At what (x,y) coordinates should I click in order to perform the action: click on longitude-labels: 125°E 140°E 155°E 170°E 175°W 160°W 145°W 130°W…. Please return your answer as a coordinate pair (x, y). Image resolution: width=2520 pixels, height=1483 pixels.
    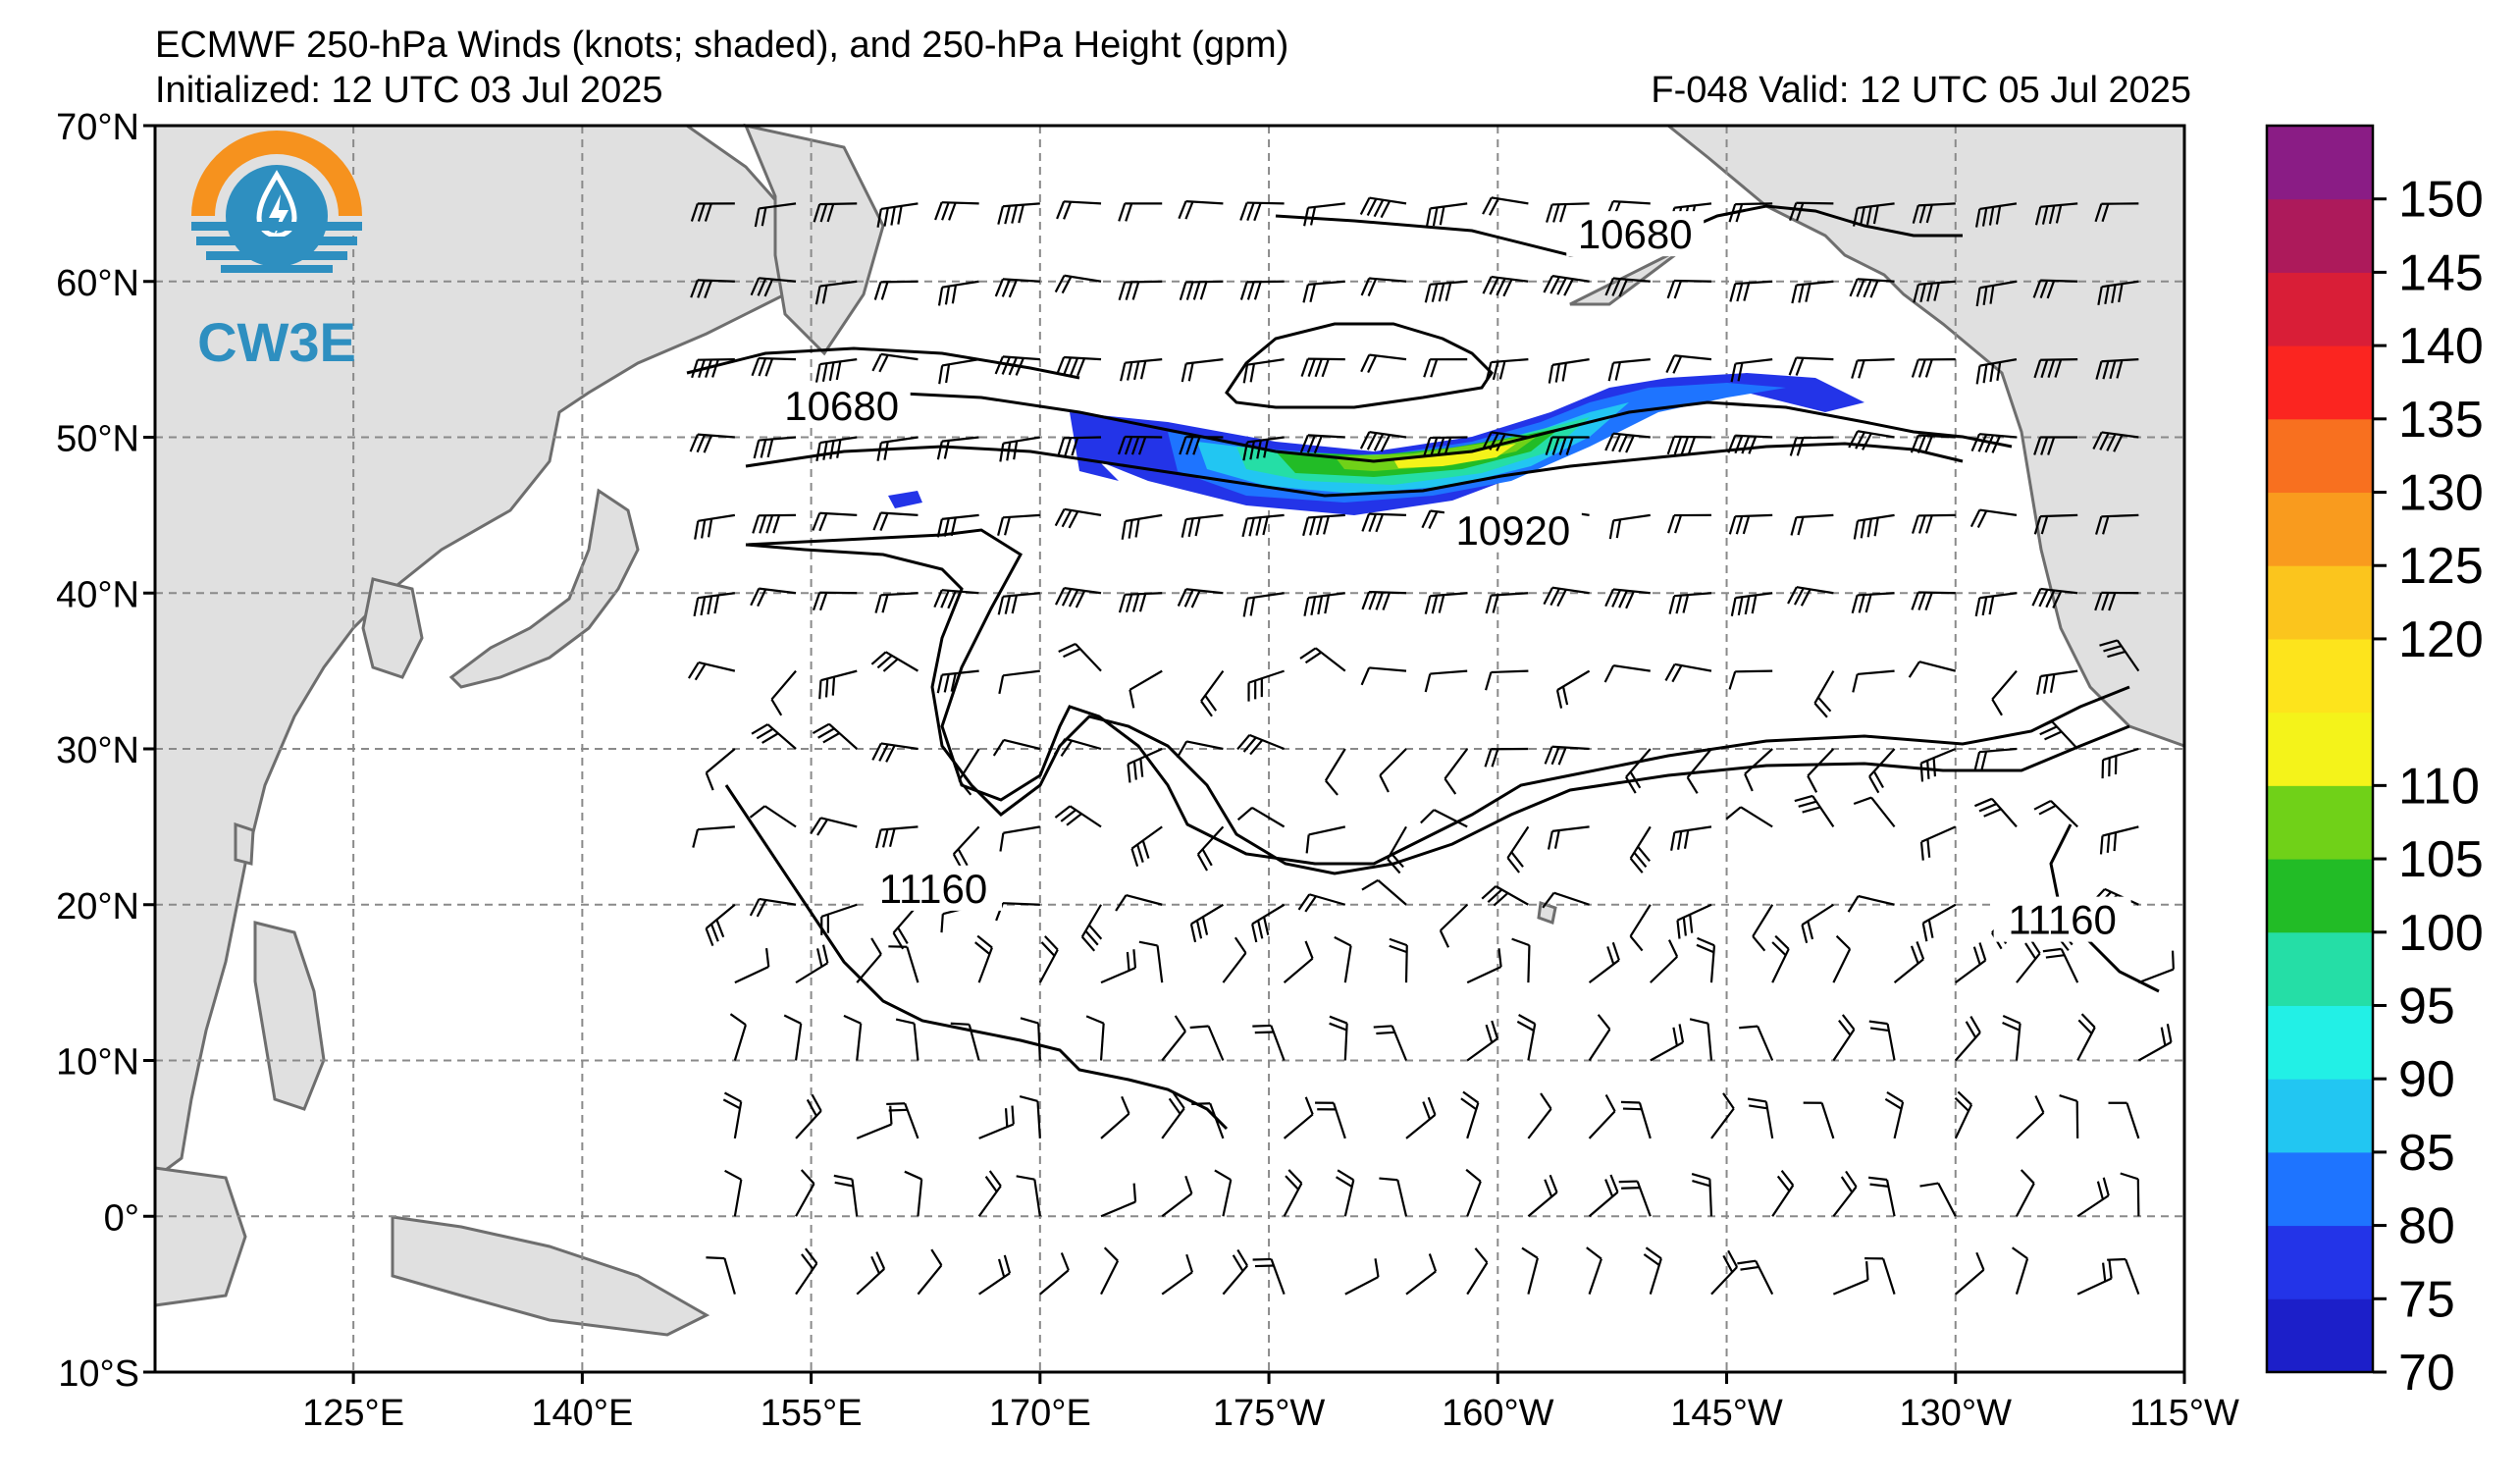
    Looking at the image, I should click on (1270, 1414).